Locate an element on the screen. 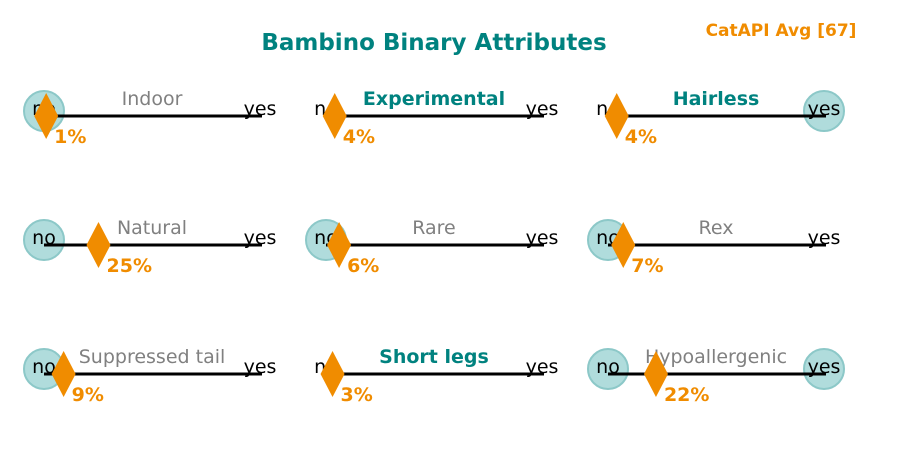  percent-label: 3% is located at coordinates (357, 395).